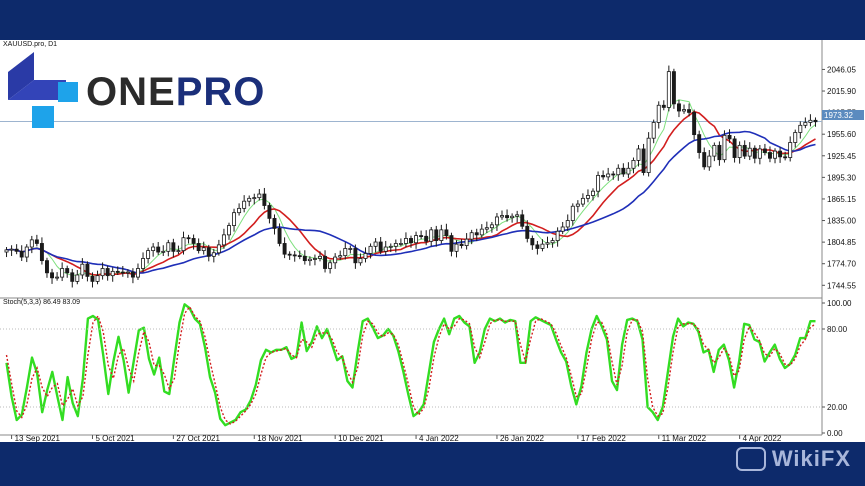 Image resolution: width=865 pixels, height=486 pixels. Describe the element at coordinates (43, 90) in the screenshot. I see `onepro-logo-mark` at that location.